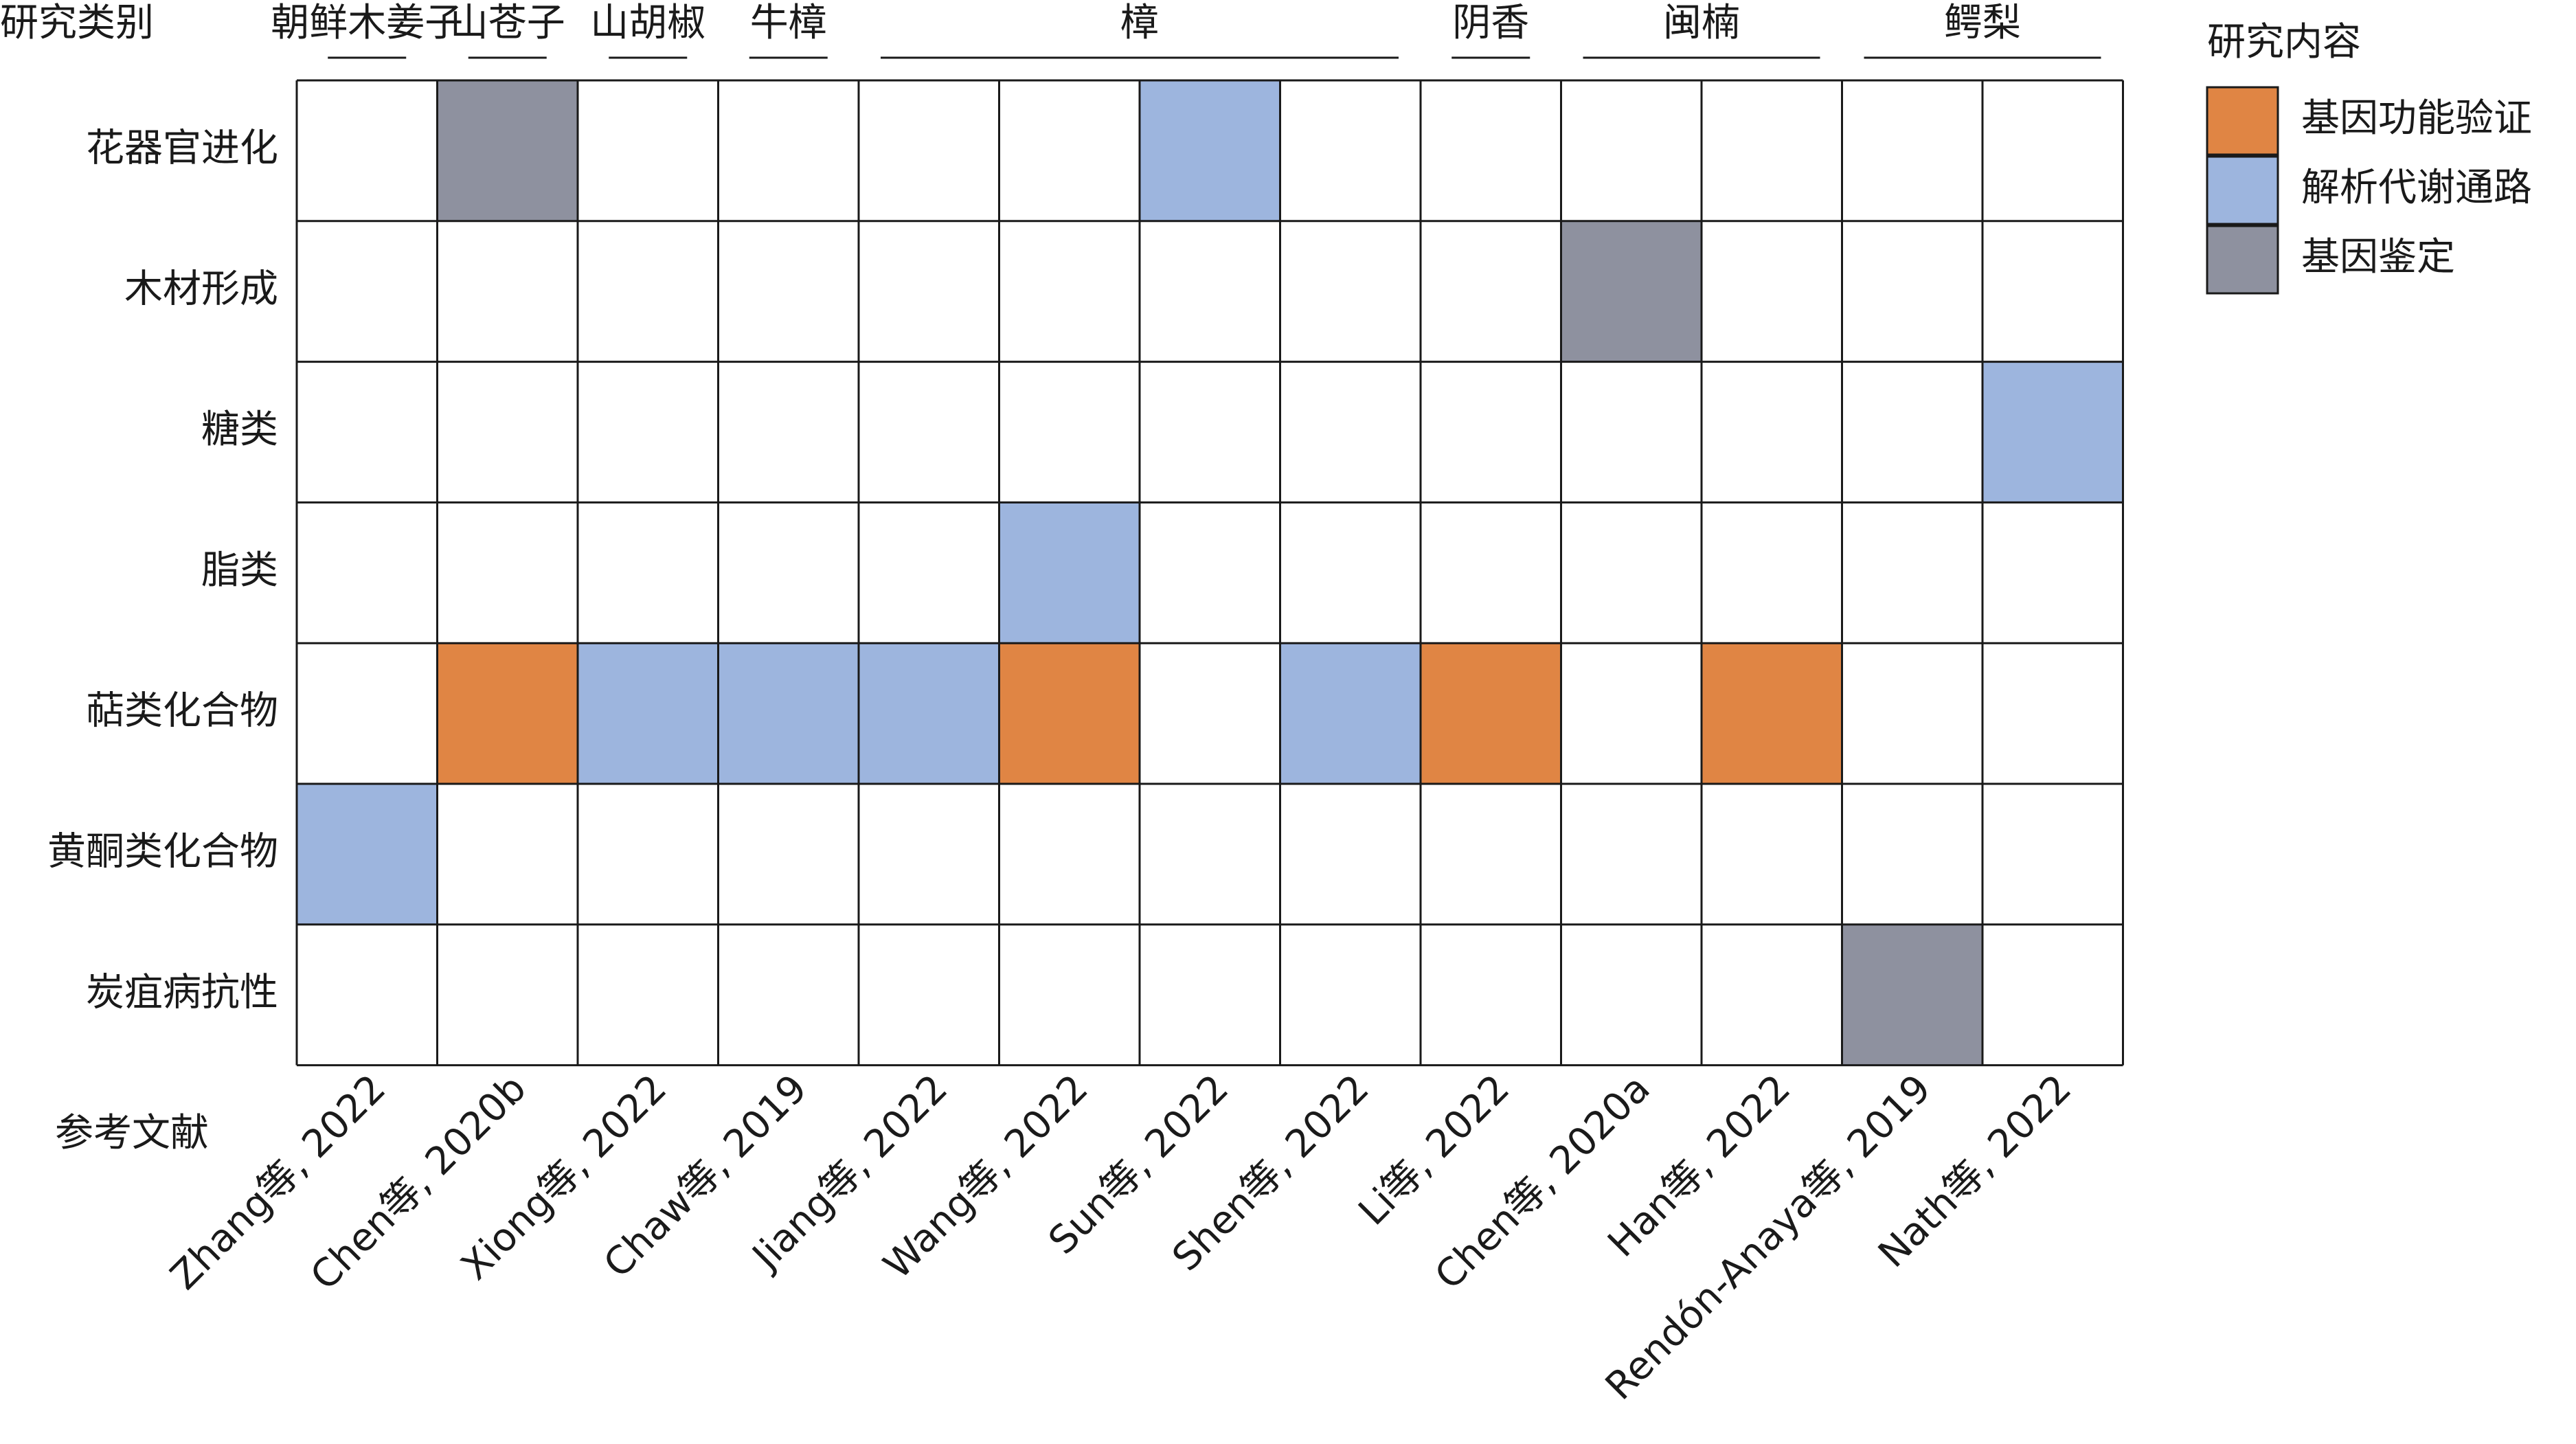  I want to click on species-label: 朝鲜木姜子, so click(367, 23).